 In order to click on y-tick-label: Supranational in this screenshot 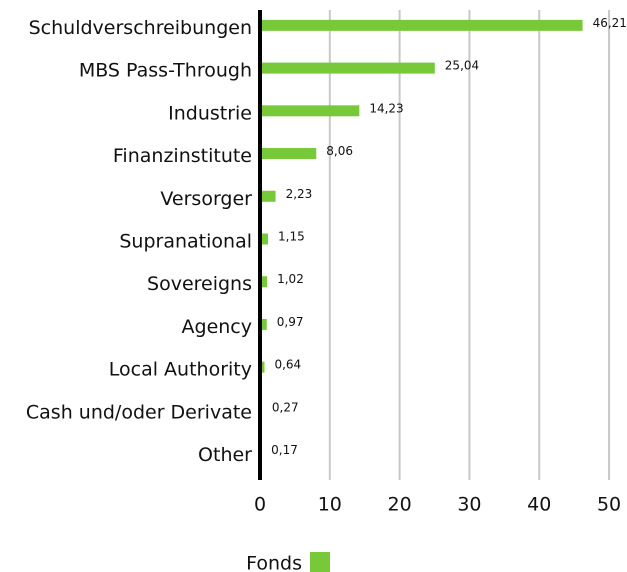, I will do `click(185, 242)`.